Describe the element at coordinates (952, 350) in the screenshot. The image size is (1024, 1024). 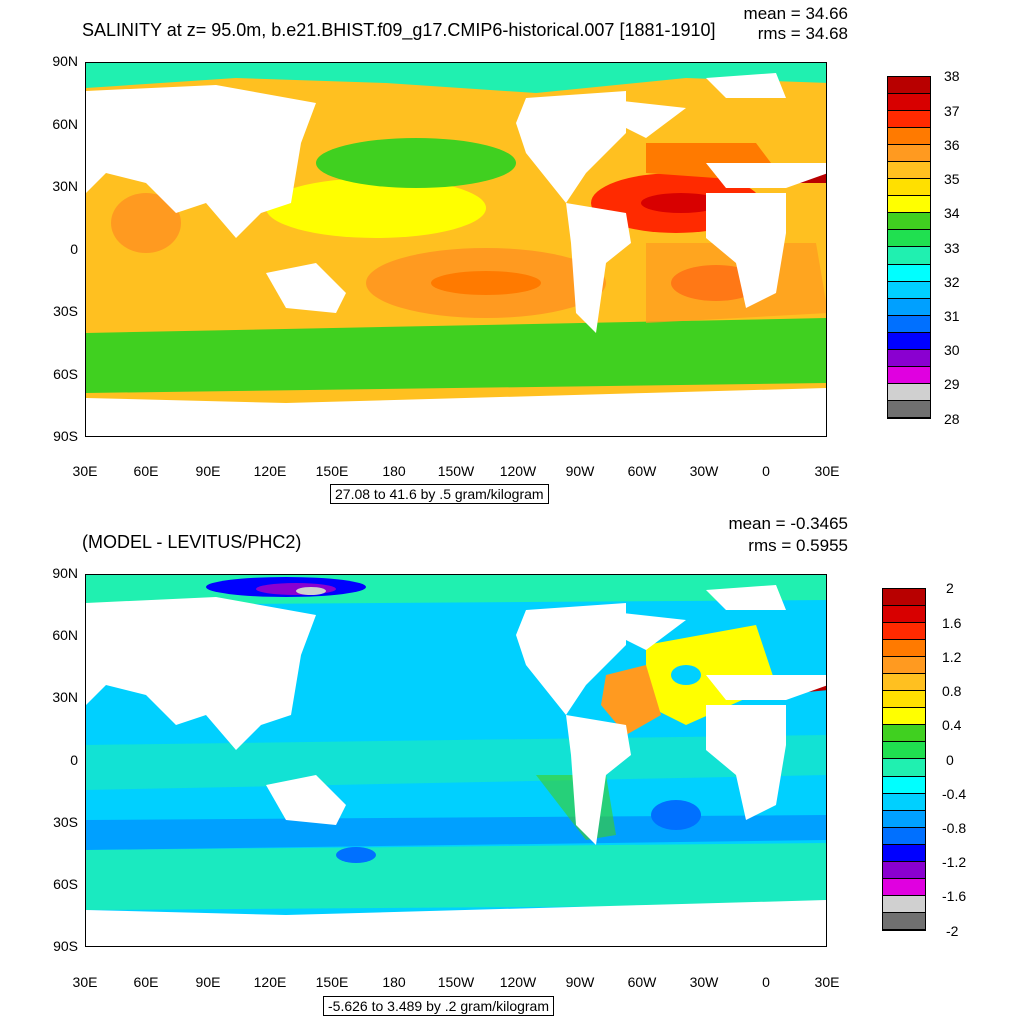
I see `colorbar-label: 30` at that location.